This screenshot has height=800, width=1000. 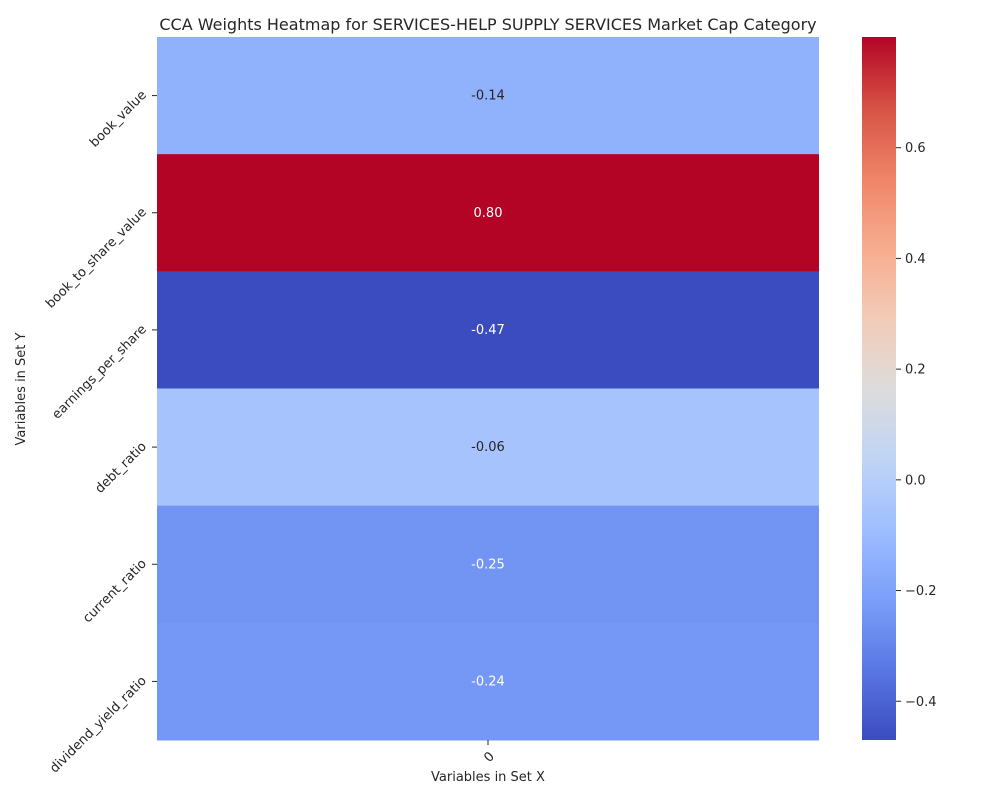 What do you see at coordinates (915, 148) in the screenshot?
I see `colorbar-tick-label: 0.6` at bounding box center [915, 148].